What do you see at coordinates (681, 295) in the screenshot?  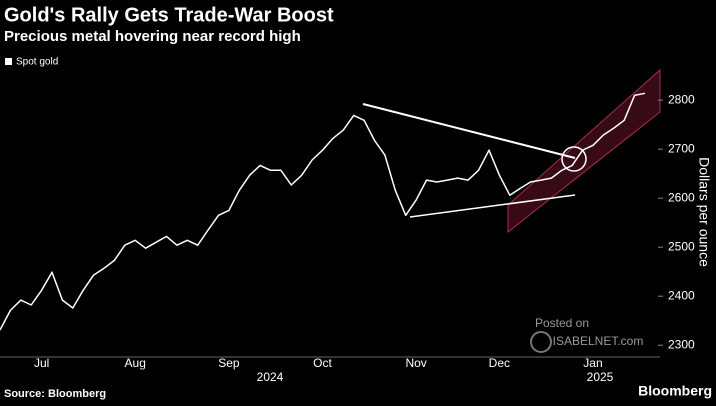 I see `y-tick-label: 2400` at bounding box center [681, 295].